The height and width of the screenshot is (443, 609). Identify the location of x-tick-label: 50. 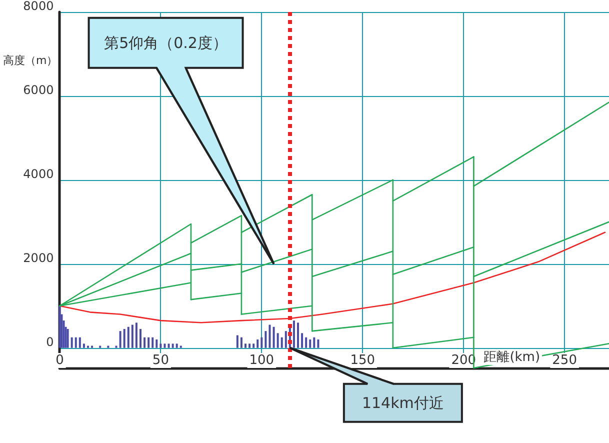
(160, 360).